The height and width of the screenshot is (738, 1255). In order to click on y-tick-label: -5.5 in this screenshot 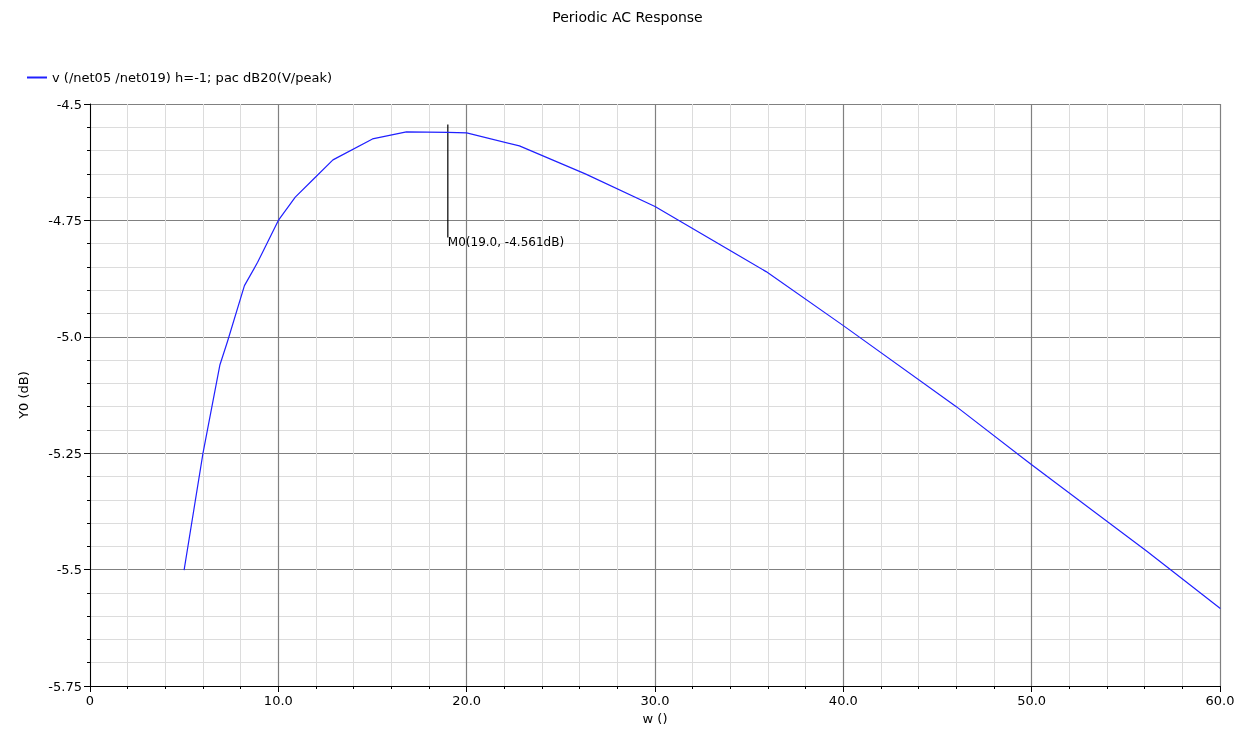, I will do `click(69, 570)`.